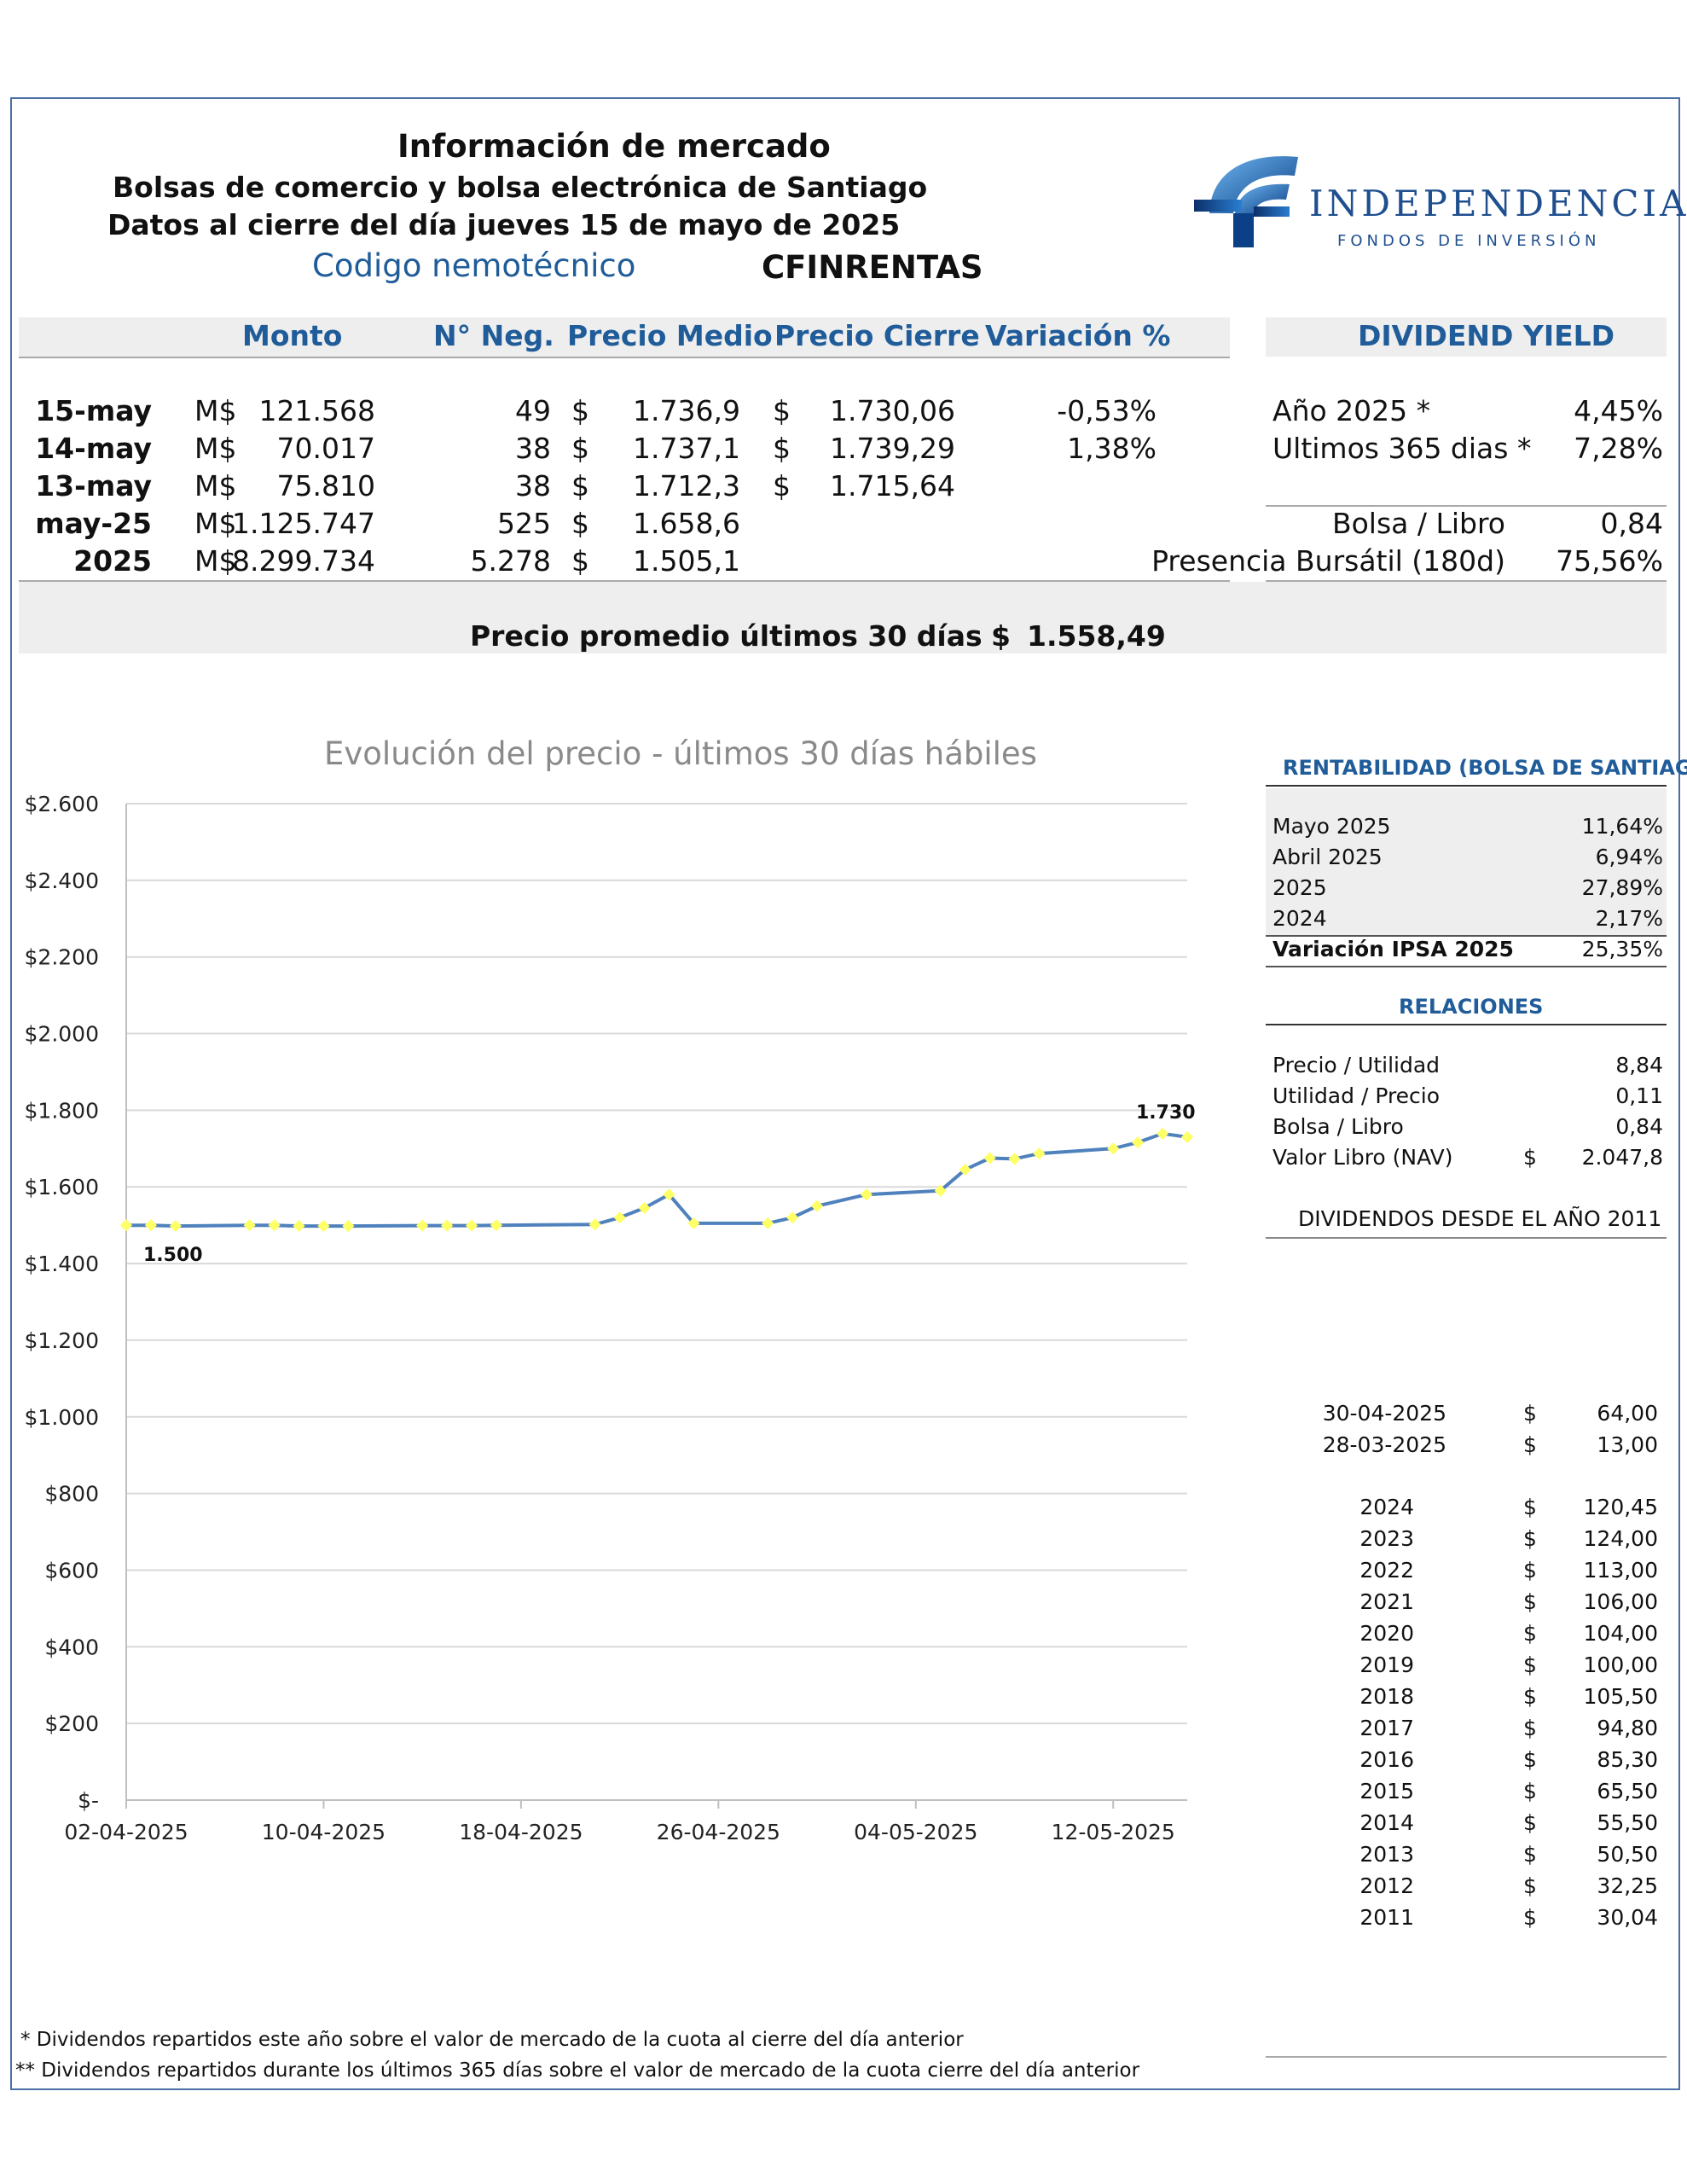 The width and height of the screenshot is (1687, 2184). Describe the element at coordinates (892, 410) in the screenshot. I see `row-precio-cierre: 1.730,06` at that location.